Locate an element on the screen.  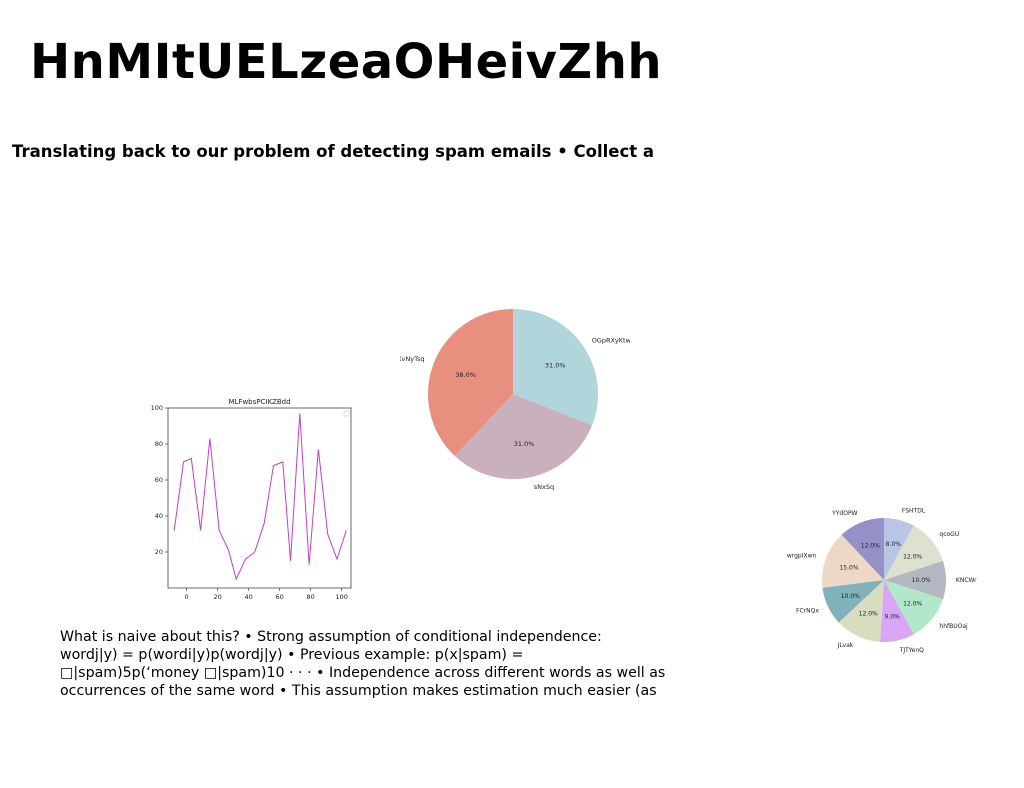
slice-category-label: wrgpIXwn is located at coordinates (802, 556).